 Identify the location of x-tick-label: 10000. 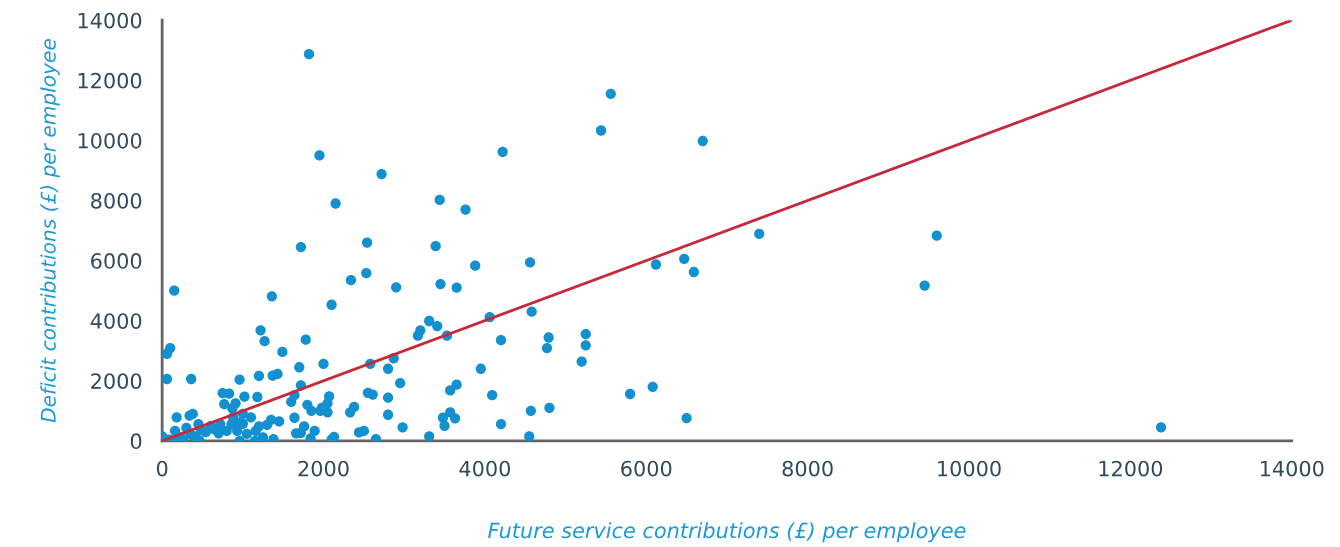
(969, 468).